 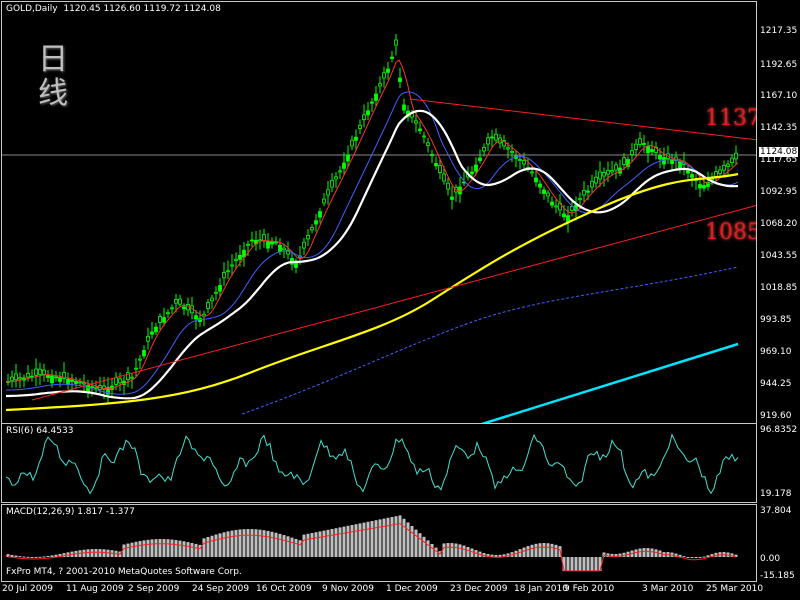 I want to click on price-axis-tick: 919.60, so click(x=776, y=416).